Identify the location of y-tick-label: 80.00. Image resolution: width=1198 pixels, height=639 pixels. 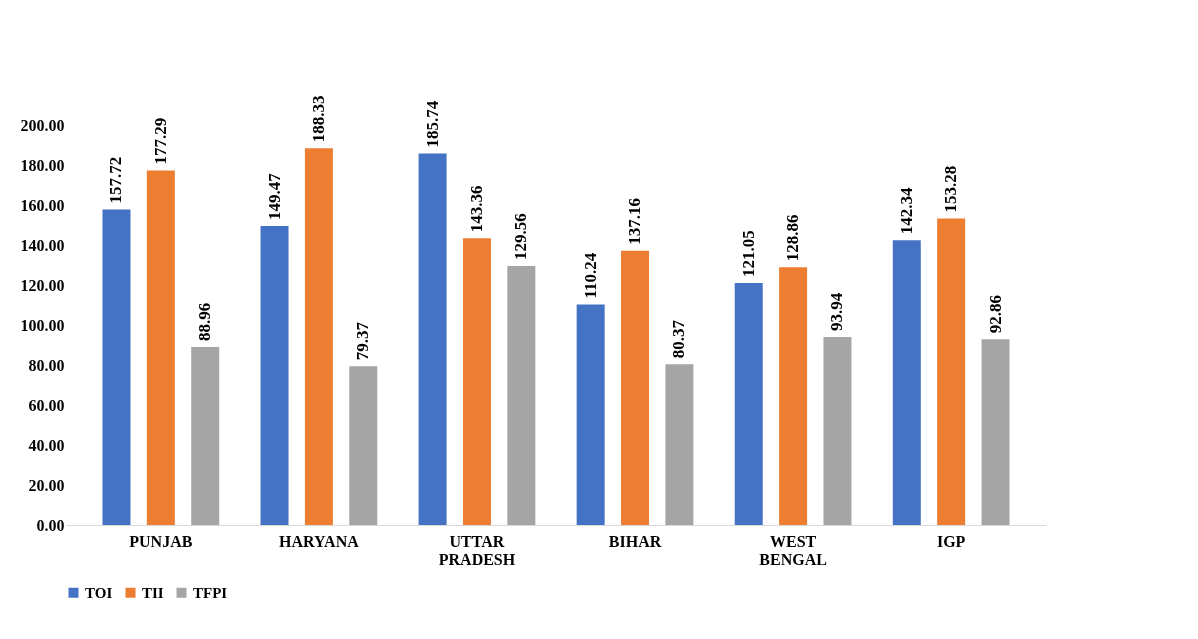
(46, 365).